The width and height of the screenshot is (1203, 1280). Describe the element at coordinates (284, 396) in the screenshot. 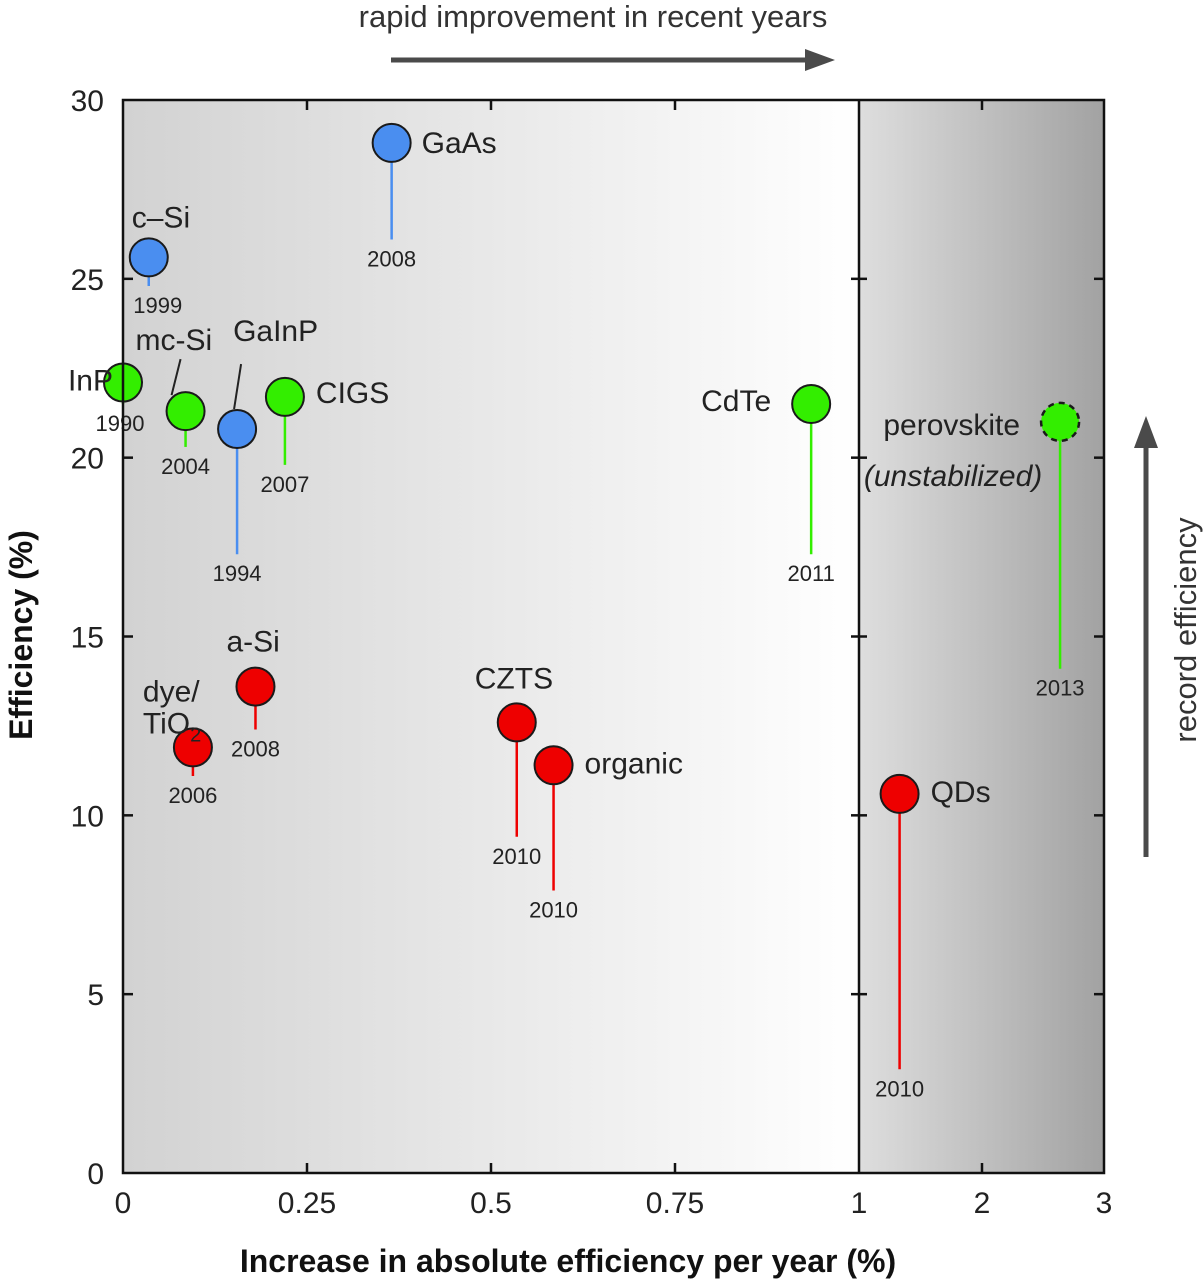

I see `marker-cigs` at that location.